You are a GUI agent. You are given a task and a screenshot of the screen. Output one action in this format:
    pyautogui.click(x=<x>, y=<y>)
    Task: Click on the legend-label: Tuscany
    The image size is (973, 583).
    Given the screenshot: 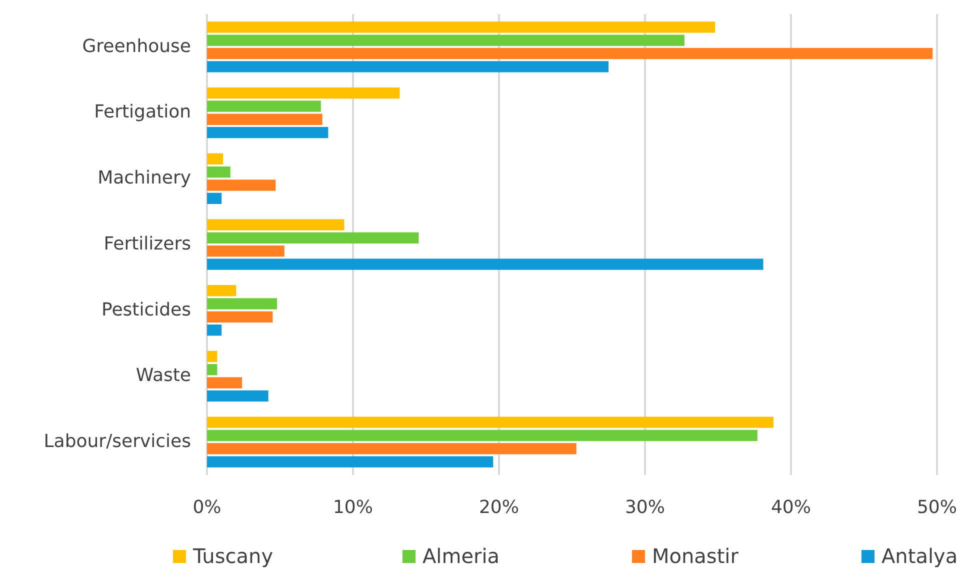 What is the action you would take?
    pyautogui.click(x=233, y=556)
    